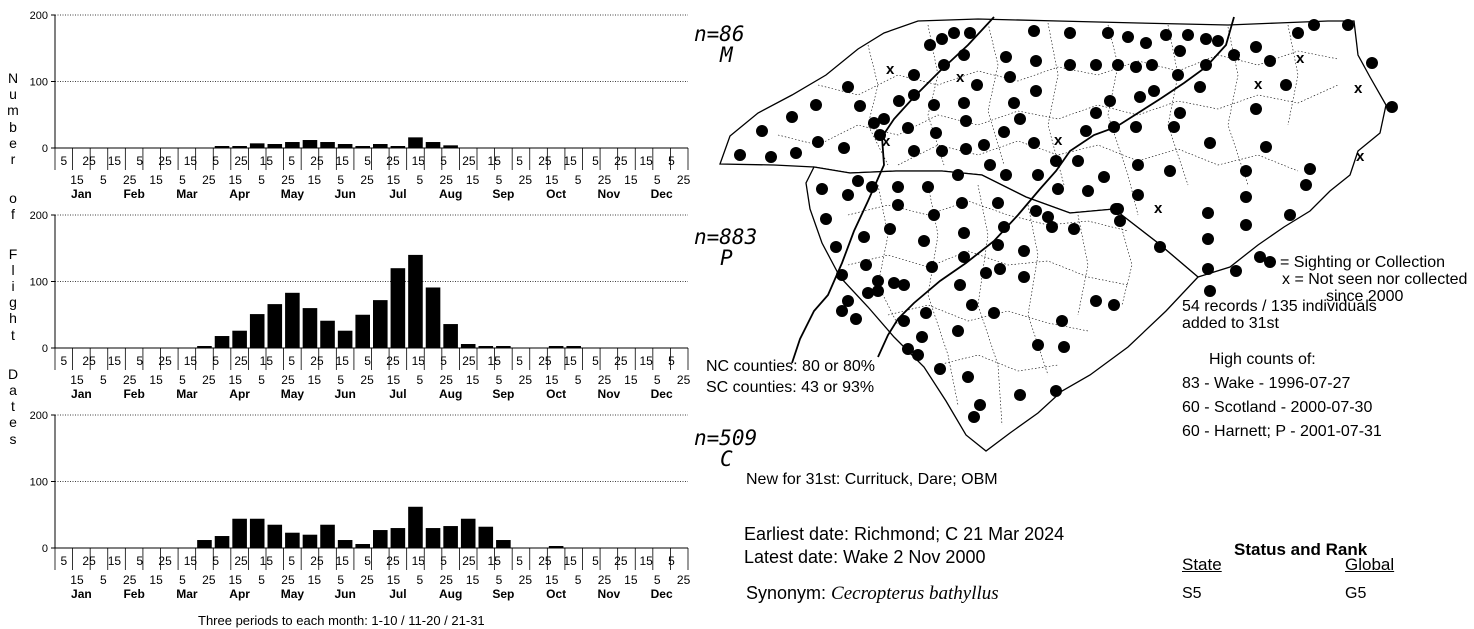 The height and width of the screenshot is (629, 1474). Describe the element at coordinates (1279, 306) in the screenshot. I see `records-count: 54 records / 135 individuals` at that location.